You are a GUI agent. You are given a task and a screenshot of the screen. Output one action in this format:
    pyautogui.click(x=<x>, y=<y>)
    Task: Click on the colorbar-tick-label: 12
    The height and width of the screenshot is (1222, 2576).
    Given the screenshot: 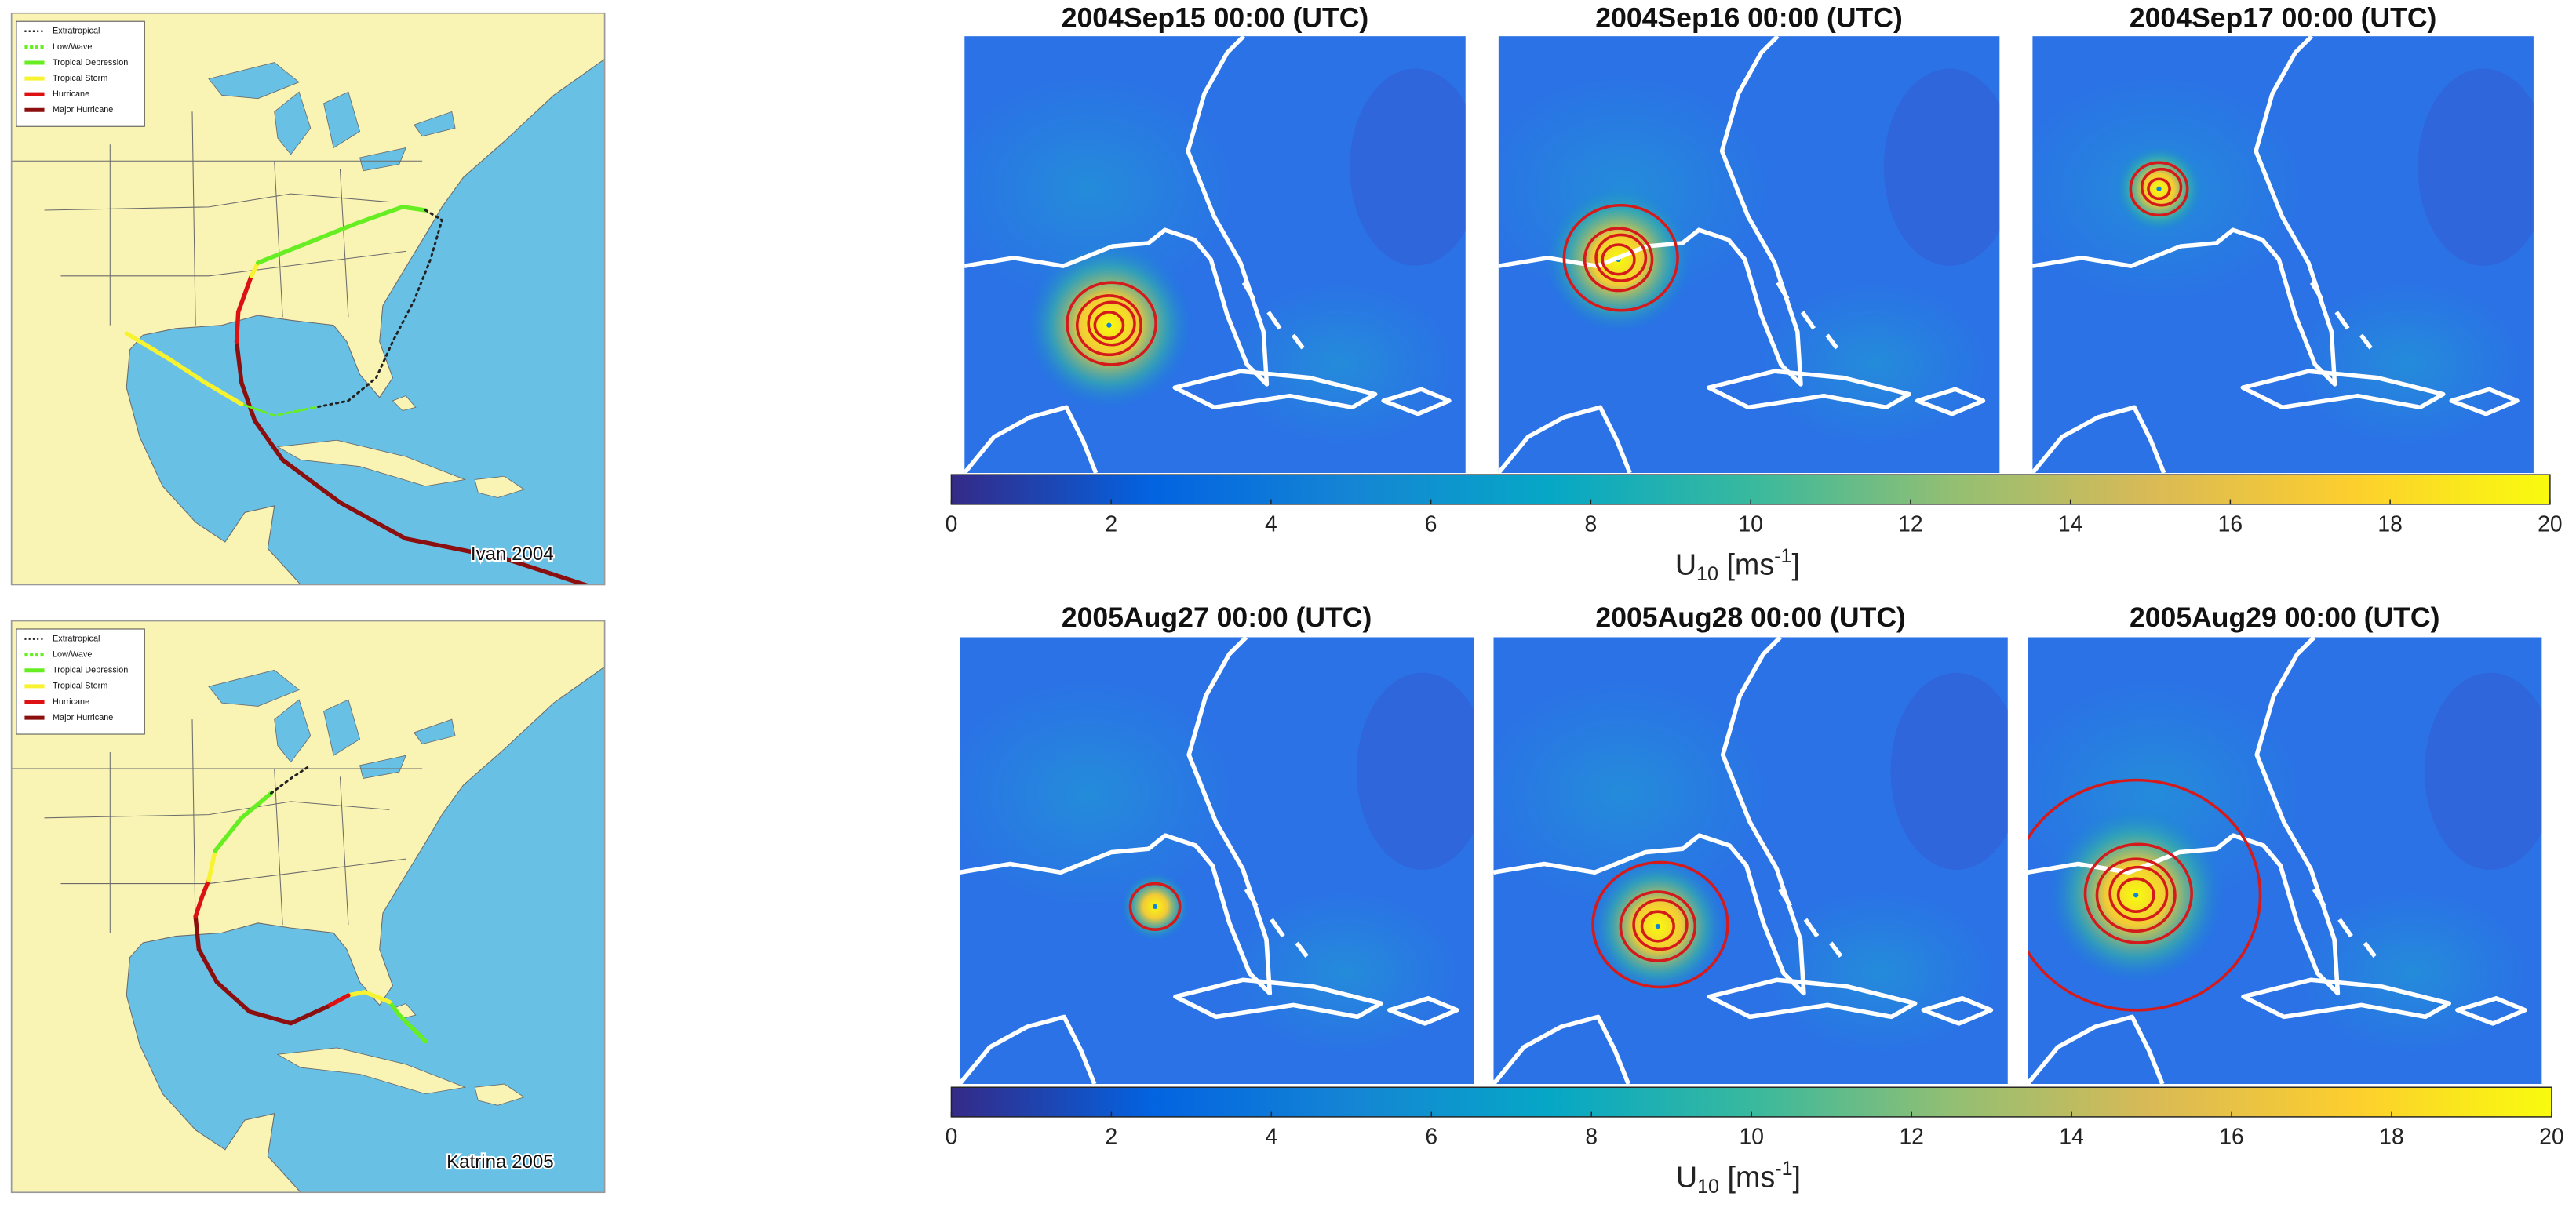 What is the action you would take?
    pyautogui.click(x=1911, y=1136)
    